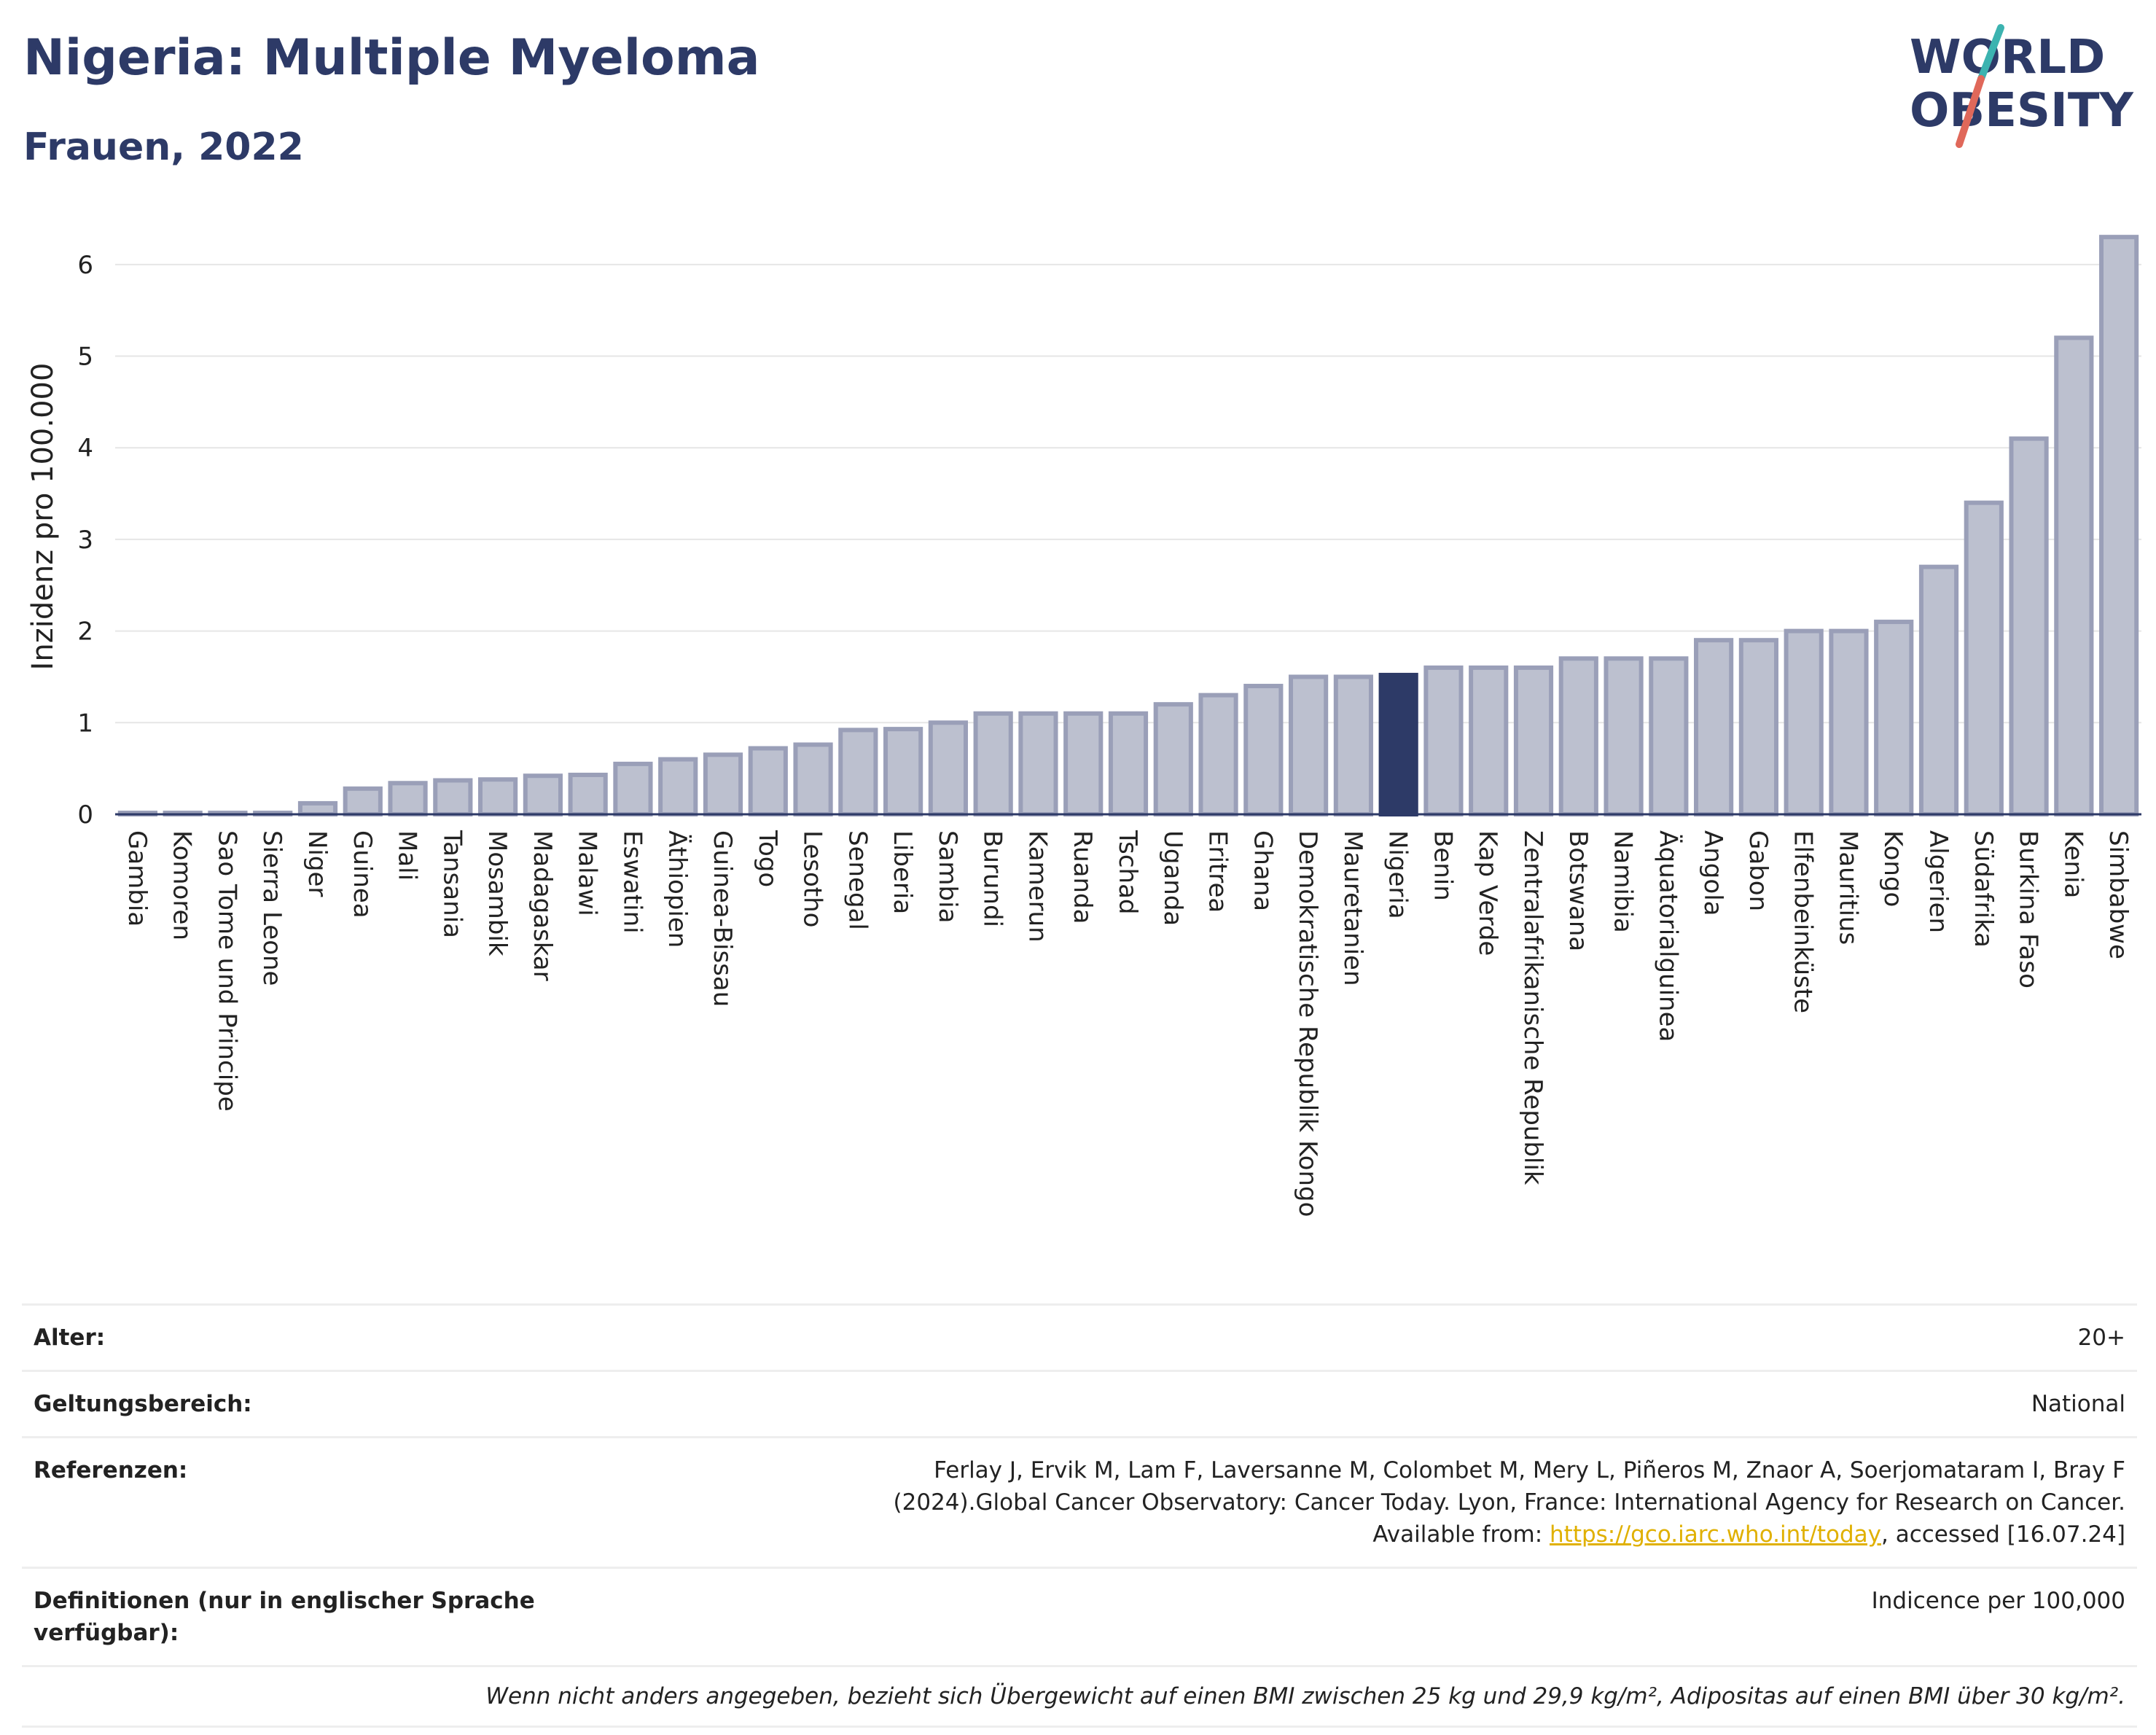 Image resolution: width=2156 pixels, height=1735 pixels. I want to click on x-tick-label: Algerien, so click(1938, 882).